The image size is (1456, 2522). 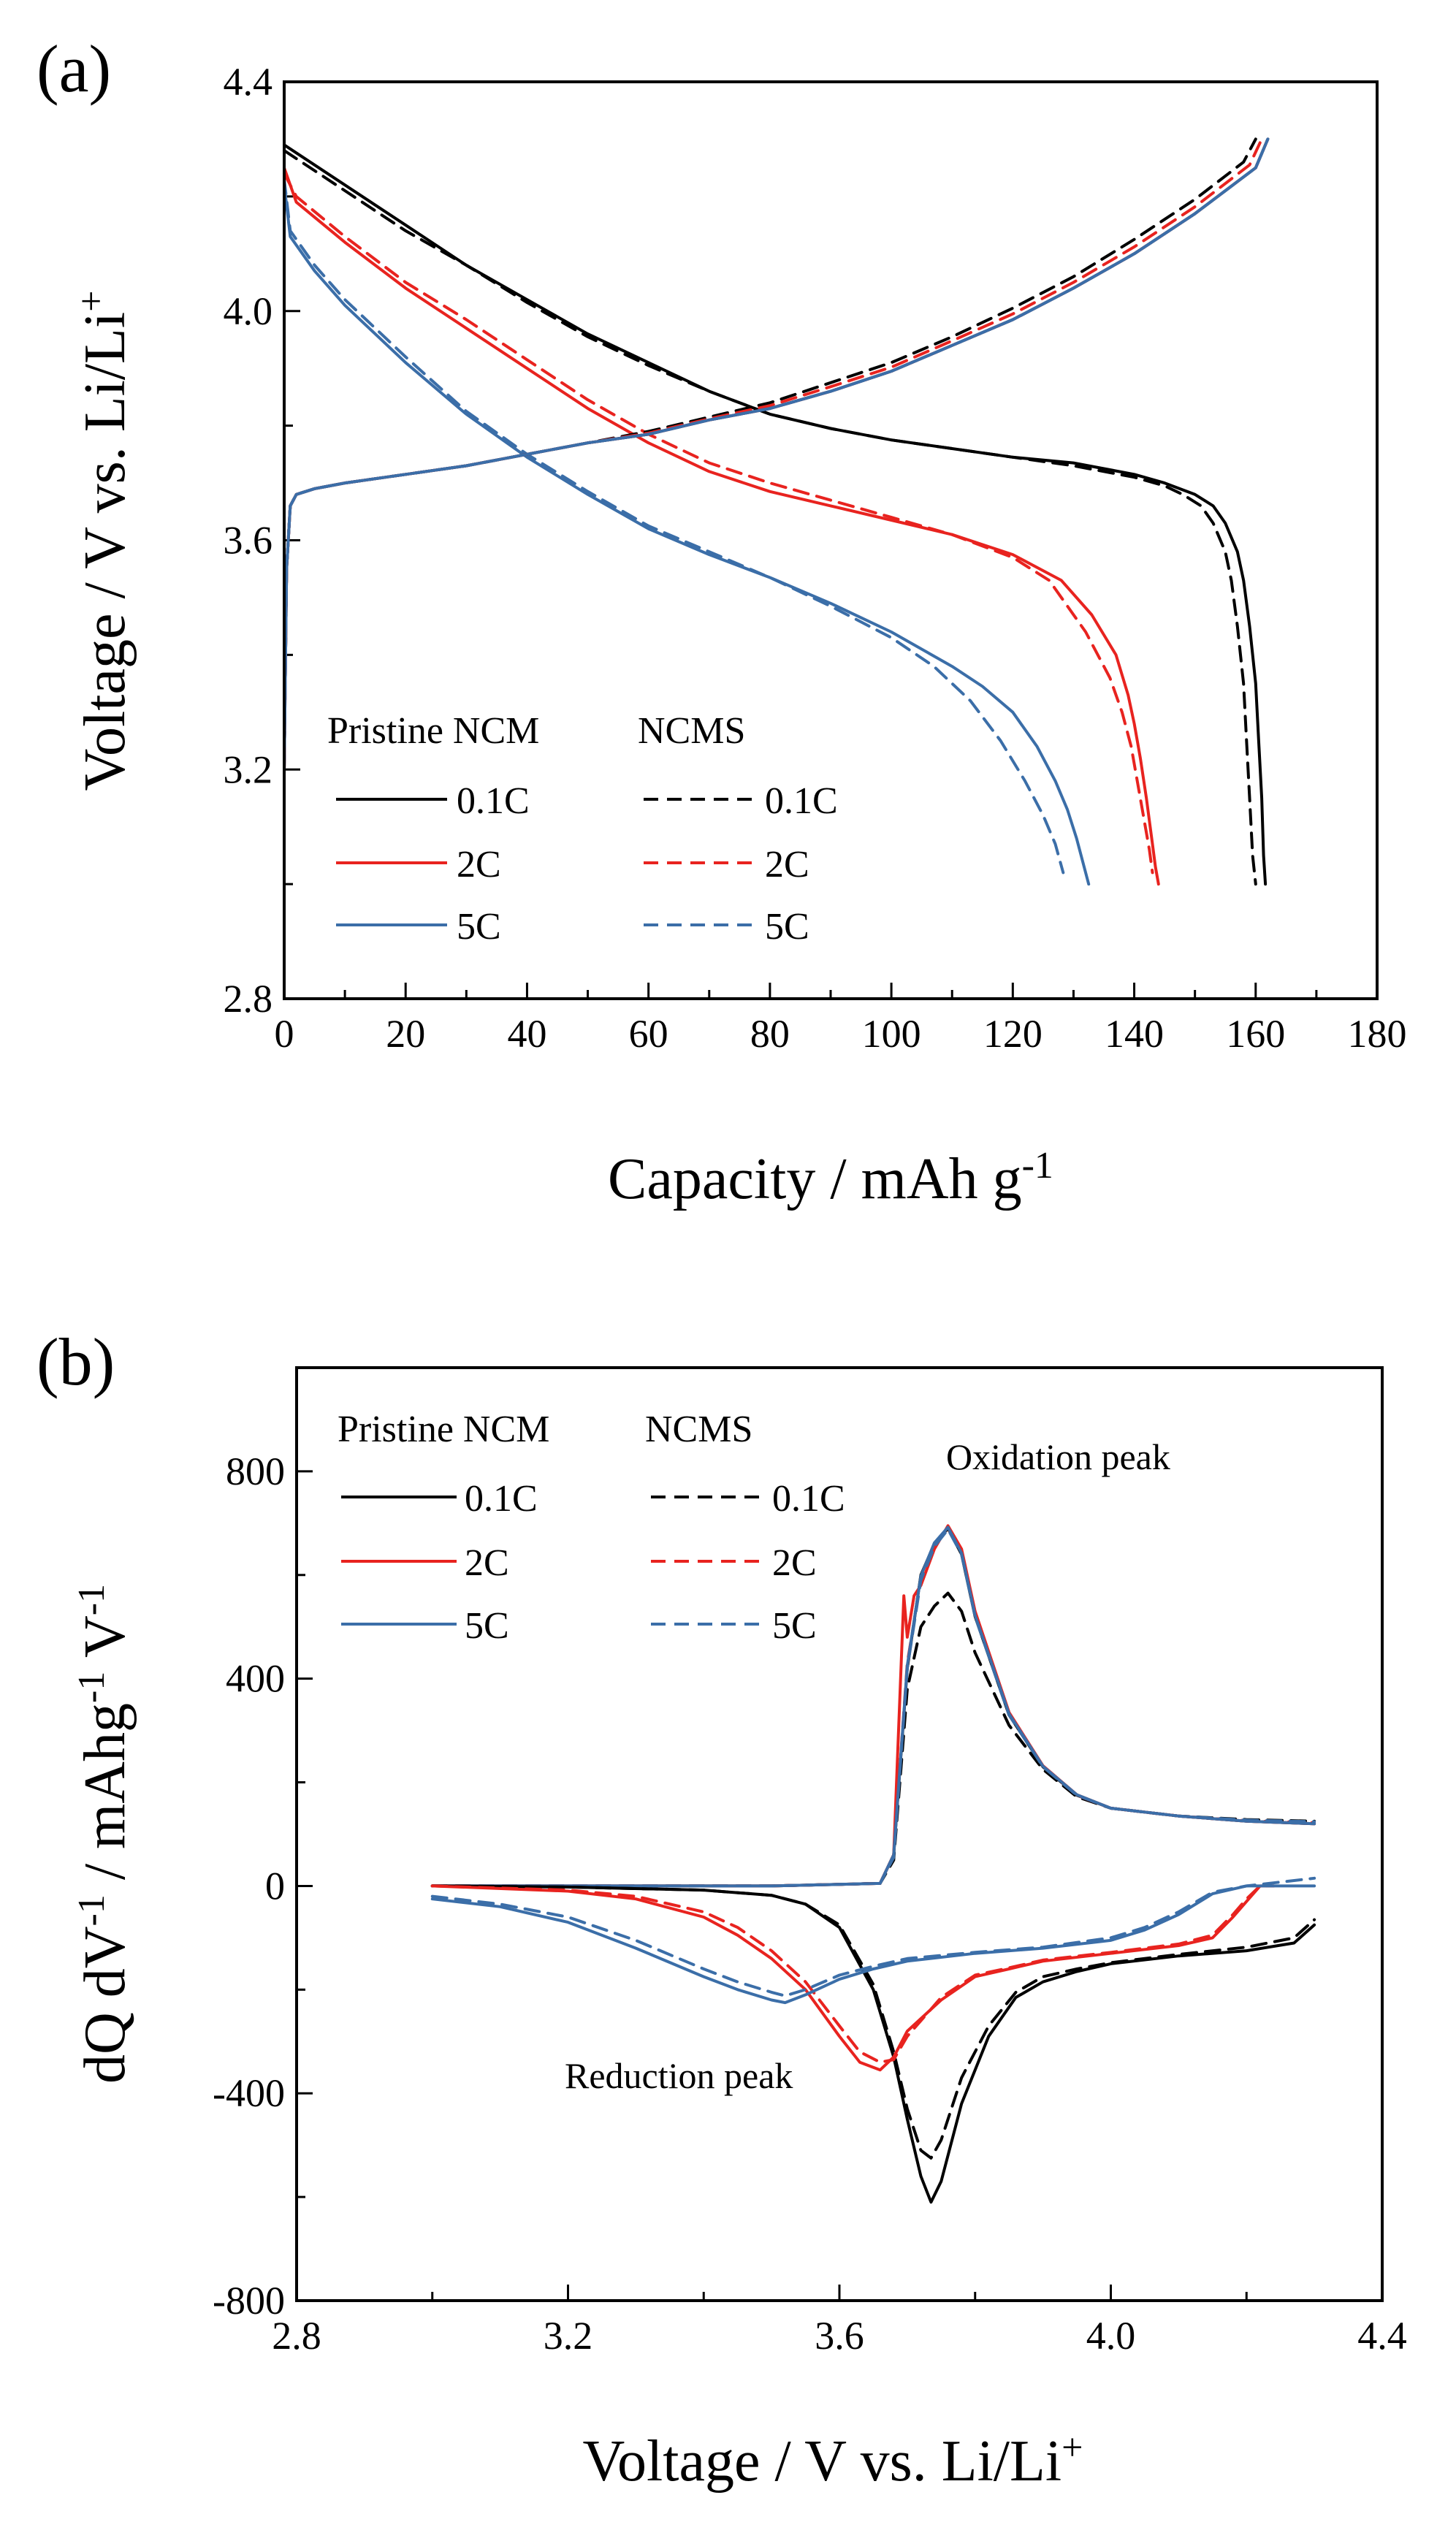 What do you see at coordinates (794, 1563) in the screenshot?
I see `panel-b-legend-label-ncms-2c: 2C` at bounding box center [794, 1563].